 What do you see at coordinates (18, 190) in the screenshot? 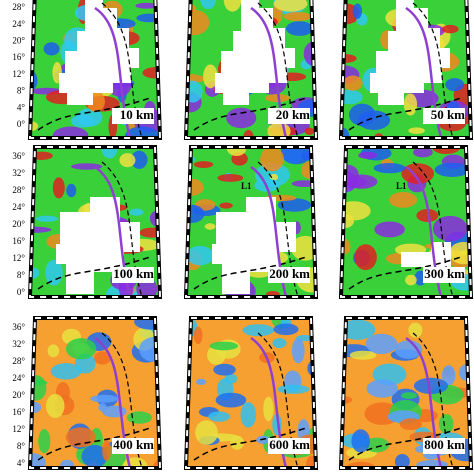
I see `latitude-label: 28°` at bounding box center [18, 190].